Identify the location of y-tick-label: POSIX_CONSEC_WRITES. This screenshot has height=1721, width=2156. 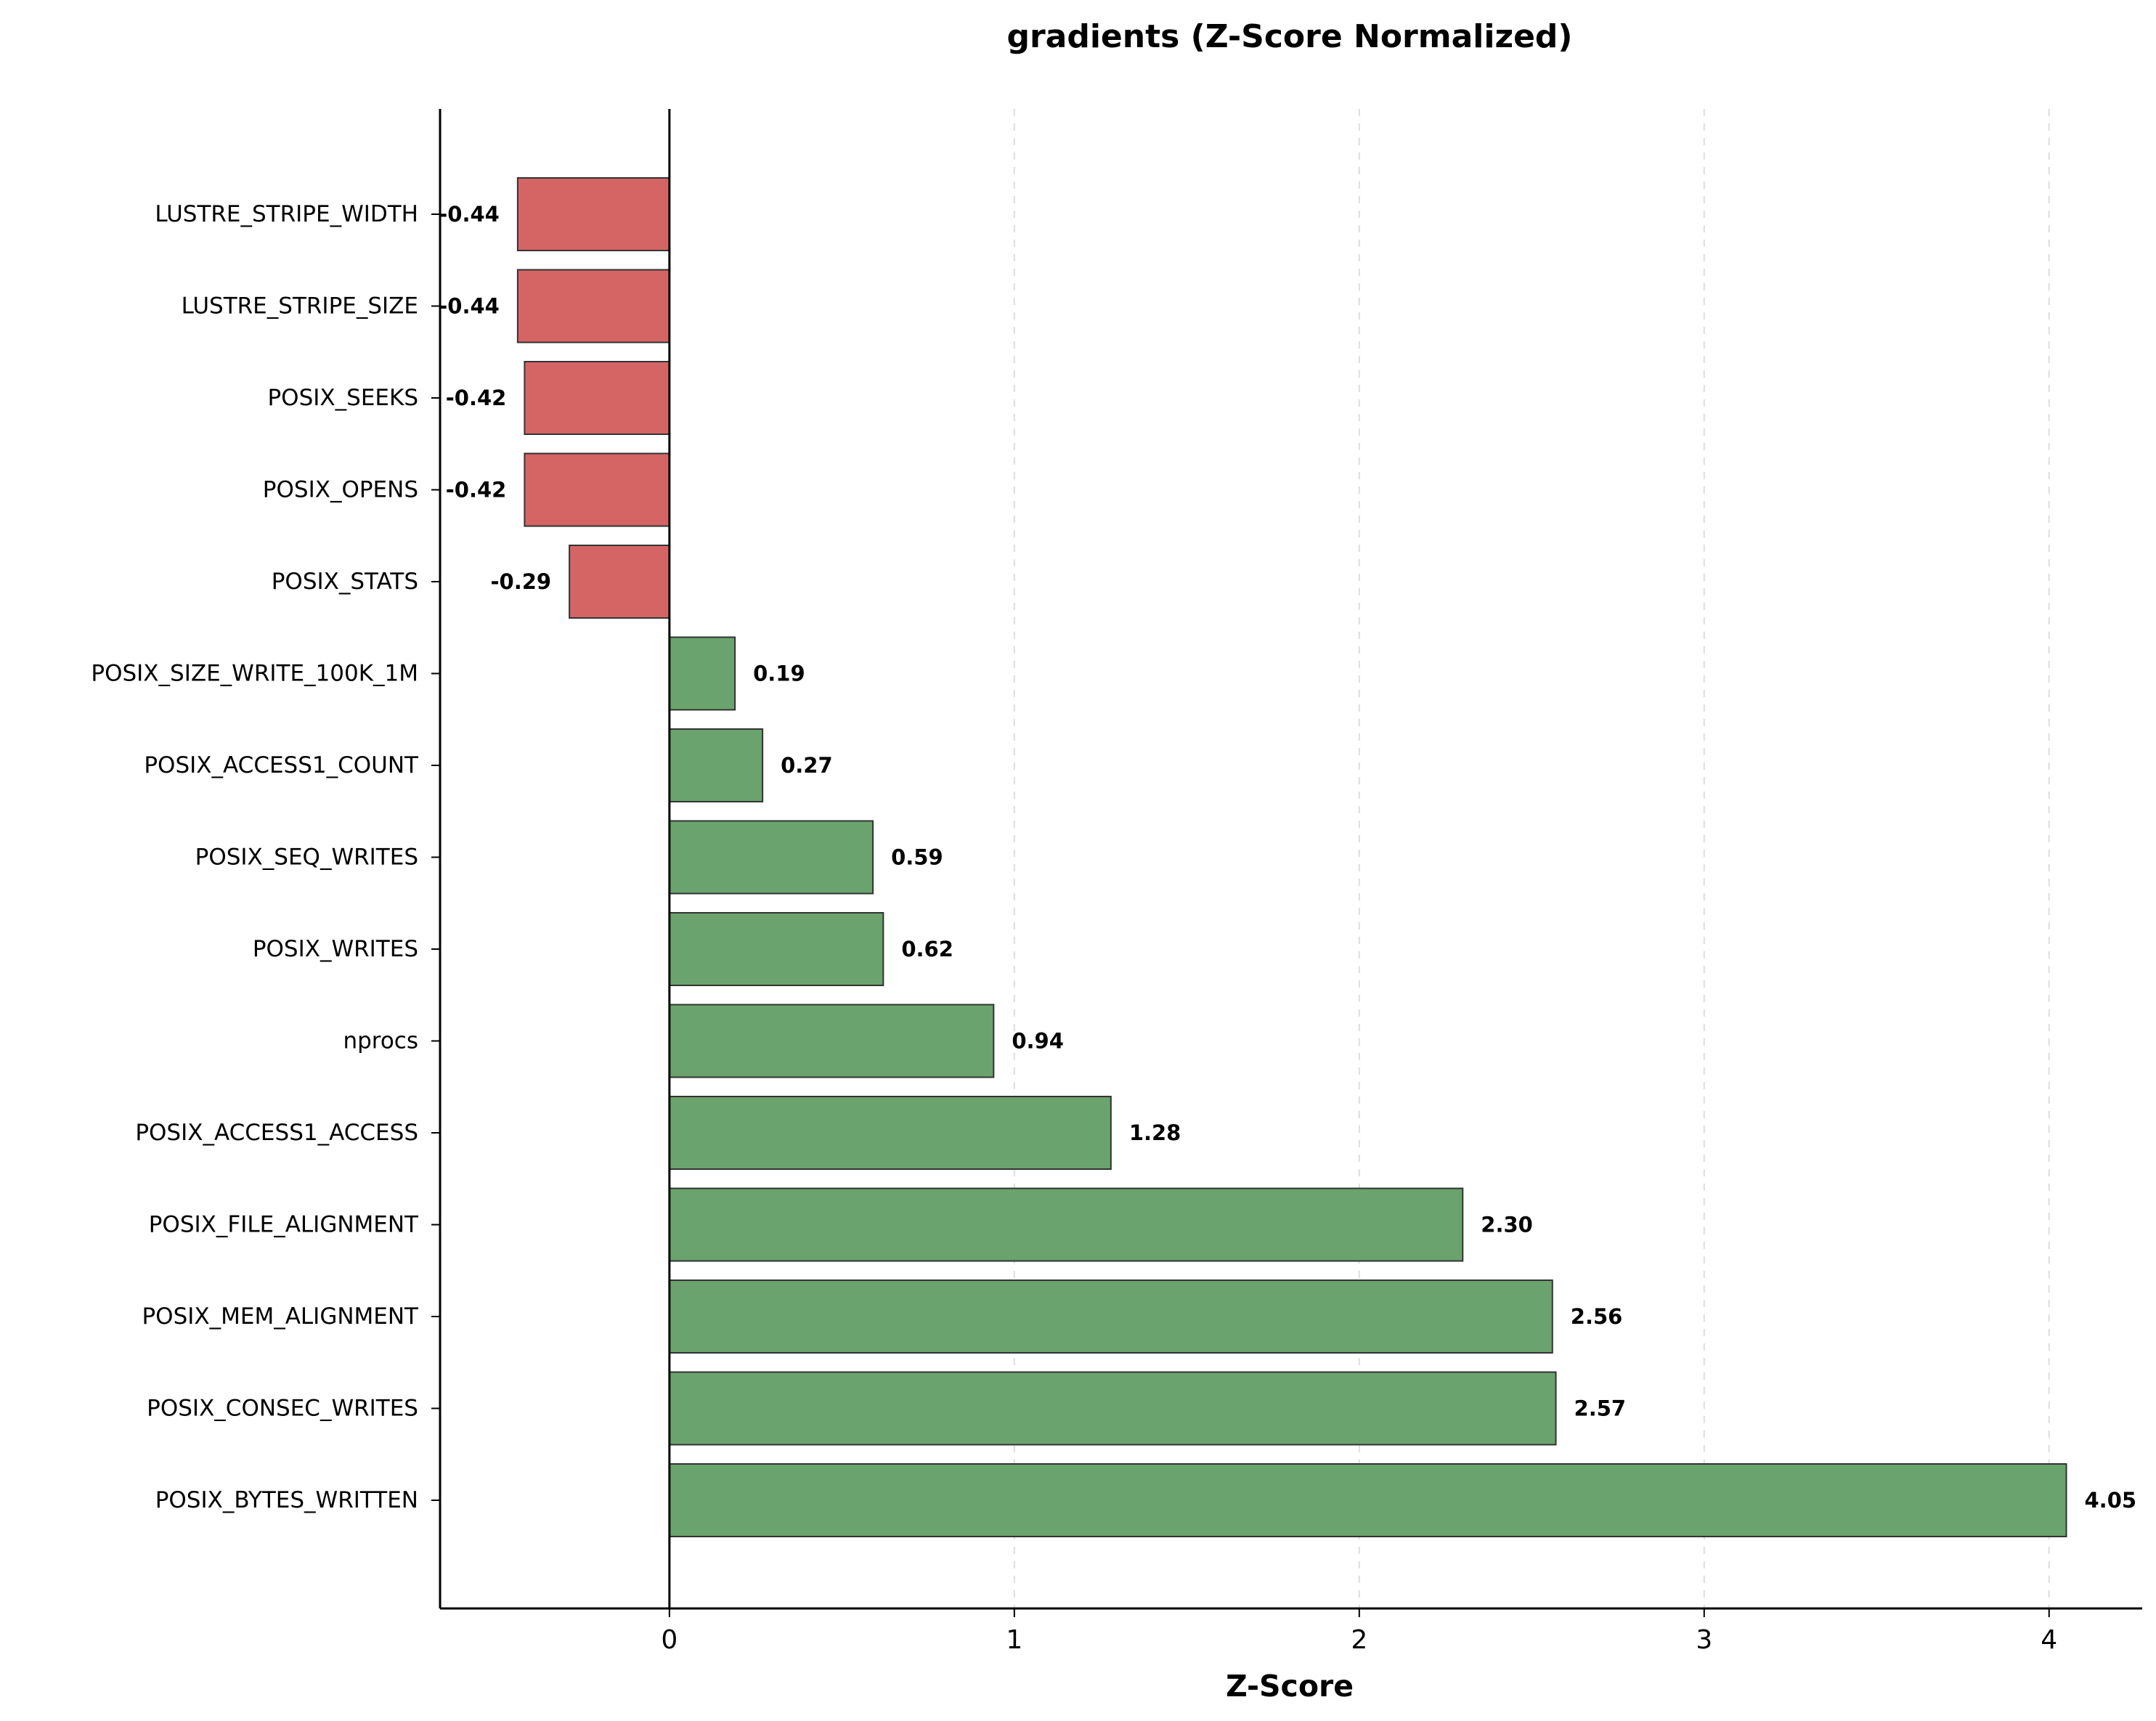
(282, 1409).